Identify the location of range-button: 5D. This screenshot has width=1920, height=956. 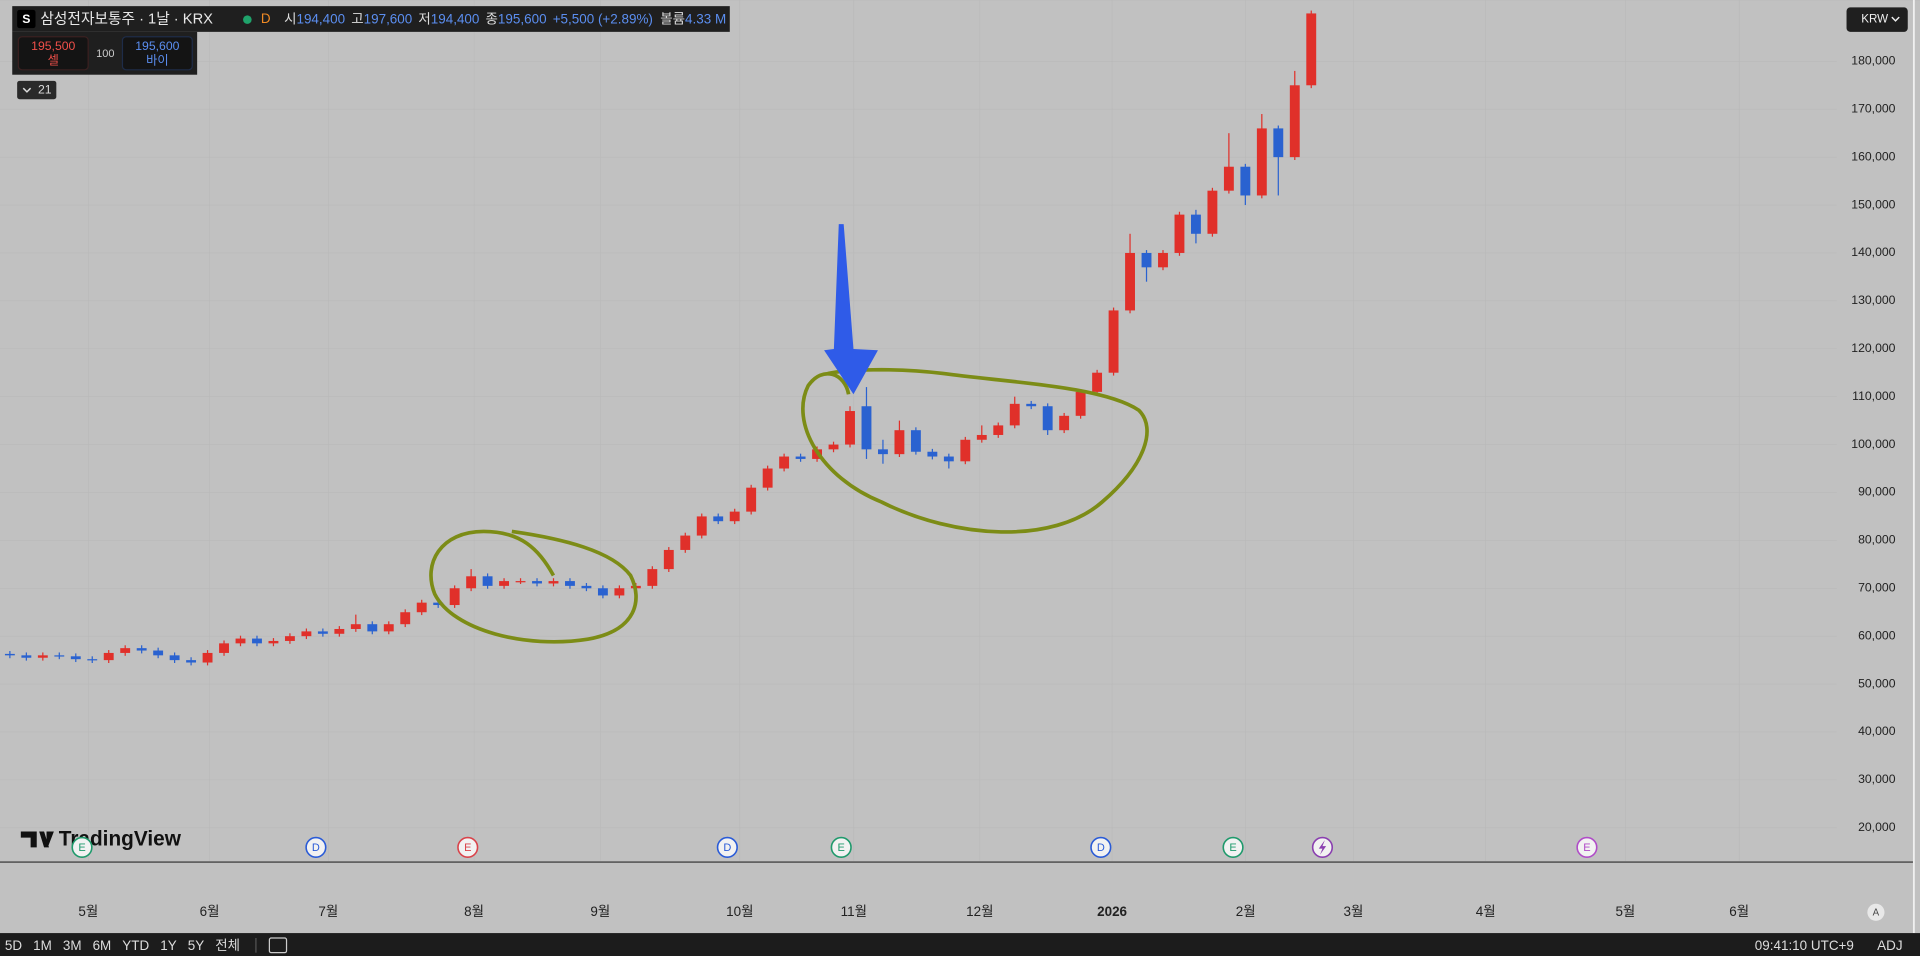
(13, 945).